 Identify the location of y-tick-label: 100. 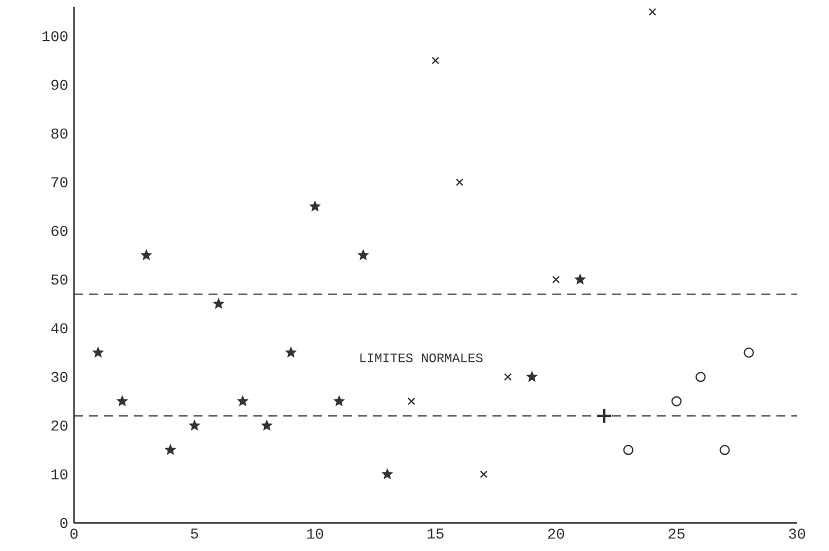
(55, 36).